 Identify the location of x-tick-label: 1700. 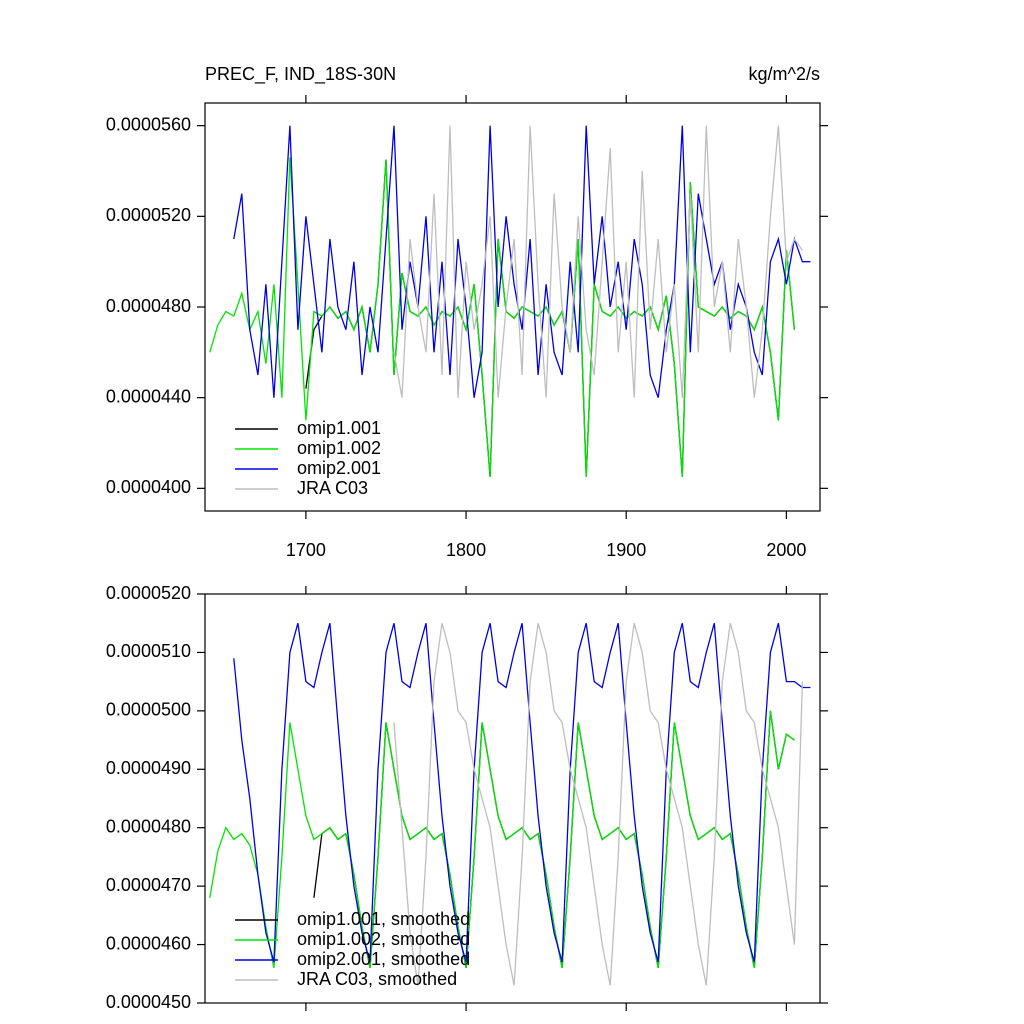
(306, 550).